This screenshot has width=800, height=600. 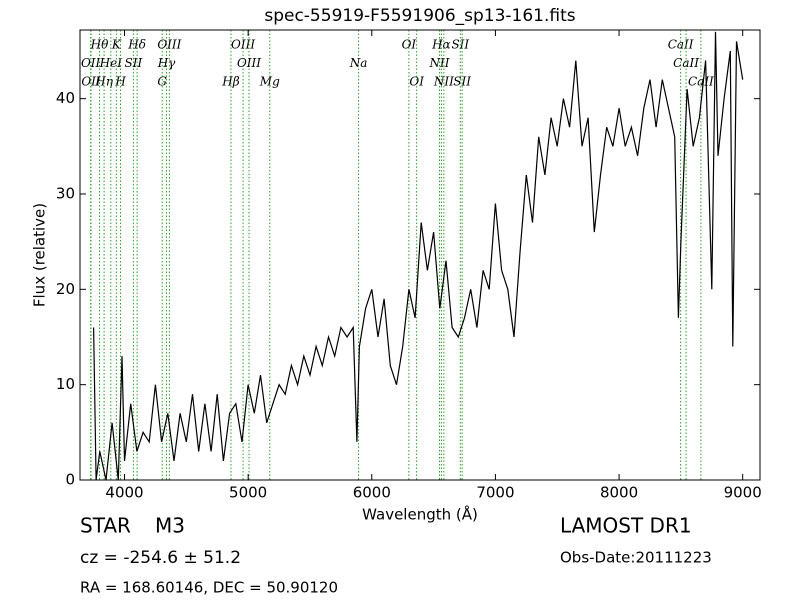 What do you see at coordinates (419, 16) in the screenshot?
I see `chart-title: spec-55919-F5591906_sp13-161.fits` at bounding box center [419, 16].